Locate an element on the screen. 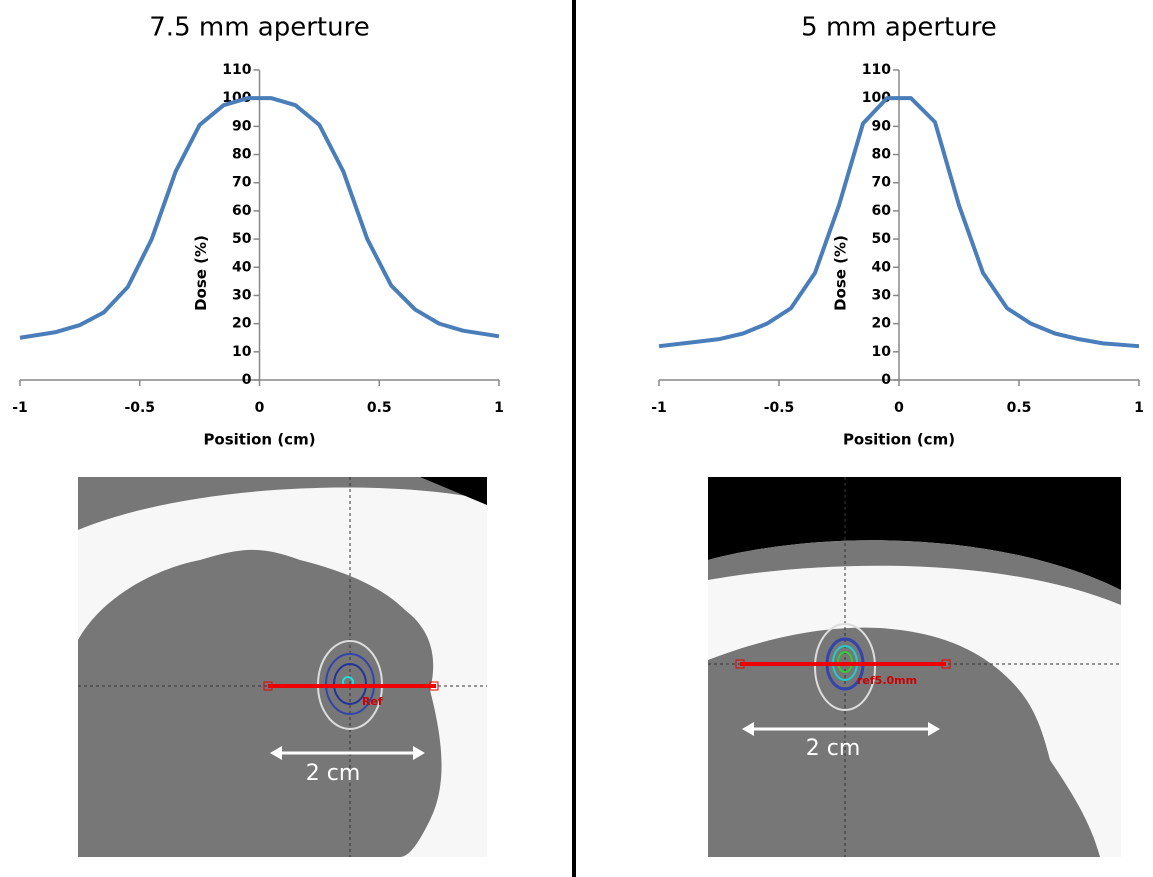 The height and width of the screenshot is (877, 1153). isodose is located at coordinates (845, 667).